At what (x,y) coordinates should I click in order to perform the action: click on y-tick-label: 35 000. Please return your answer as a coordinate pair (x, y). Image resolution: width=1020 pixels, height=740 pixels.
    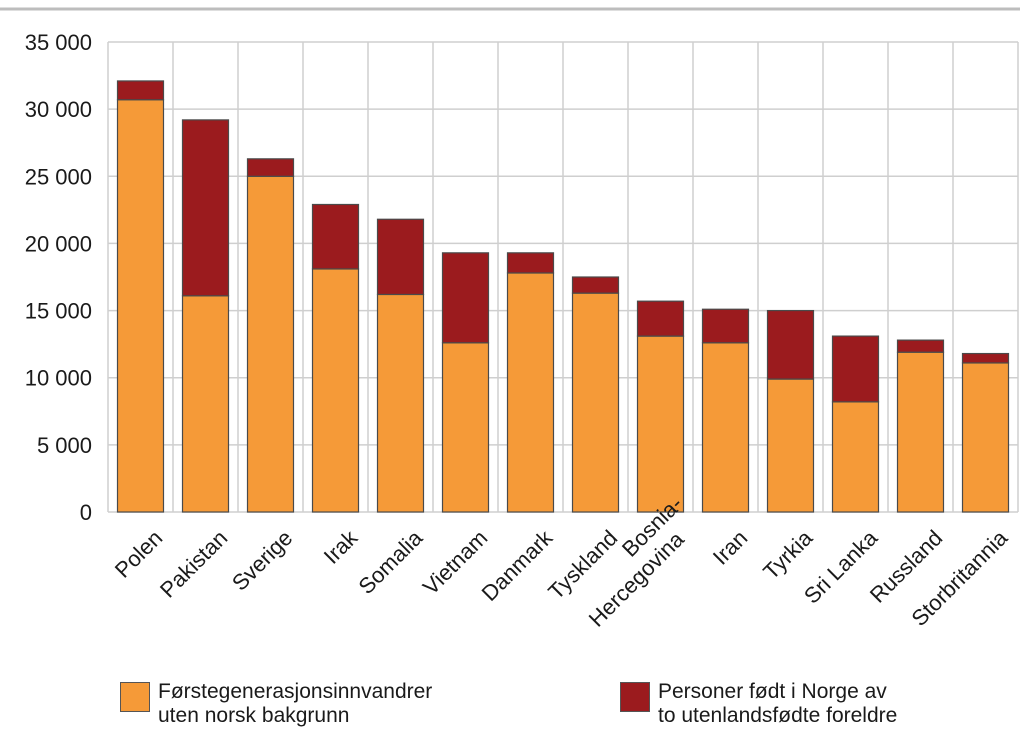
    Looking at the image, I should click on (58, 42).